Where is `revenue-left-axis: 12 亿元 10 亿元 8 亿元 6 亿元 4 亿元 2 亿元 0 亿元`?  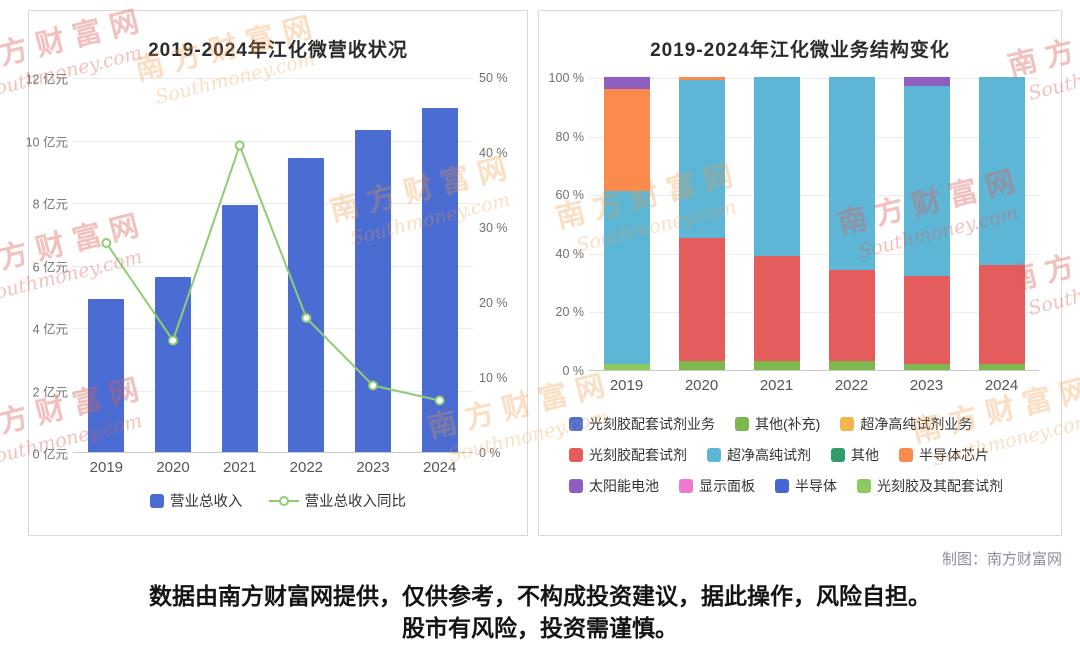
revenue-left-axis: 12 亿元 10 亿元 8 亿元 6 亿元 4 亿元 2 亿元 0 亿元 is located at coordinates (49, 267).